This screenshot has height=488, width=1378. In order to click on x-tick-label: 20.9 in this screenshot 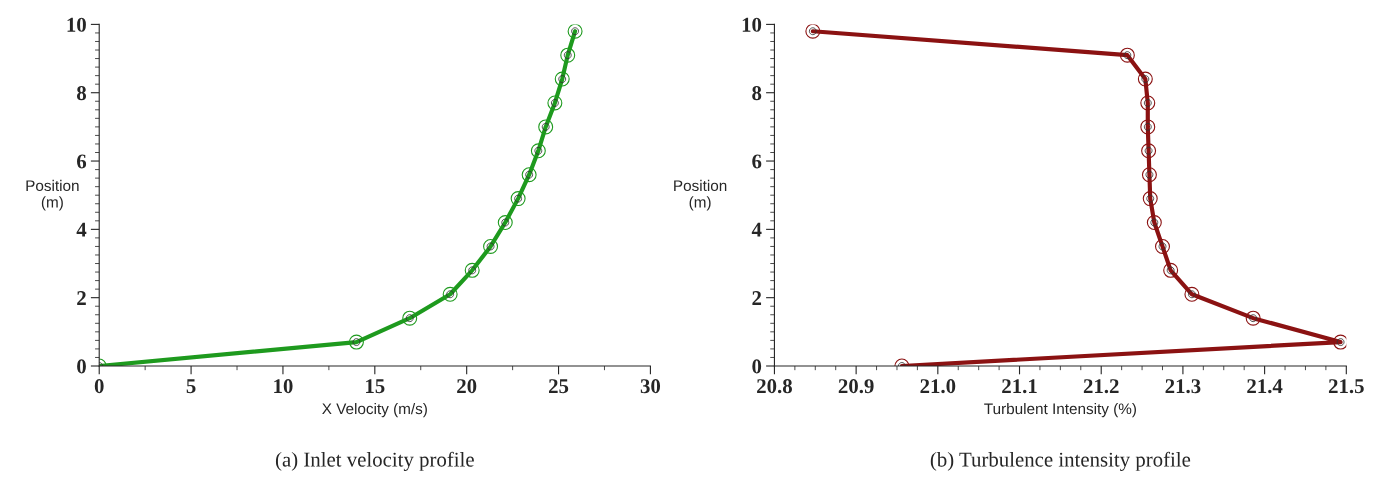, I will do `click(856, 386)`.